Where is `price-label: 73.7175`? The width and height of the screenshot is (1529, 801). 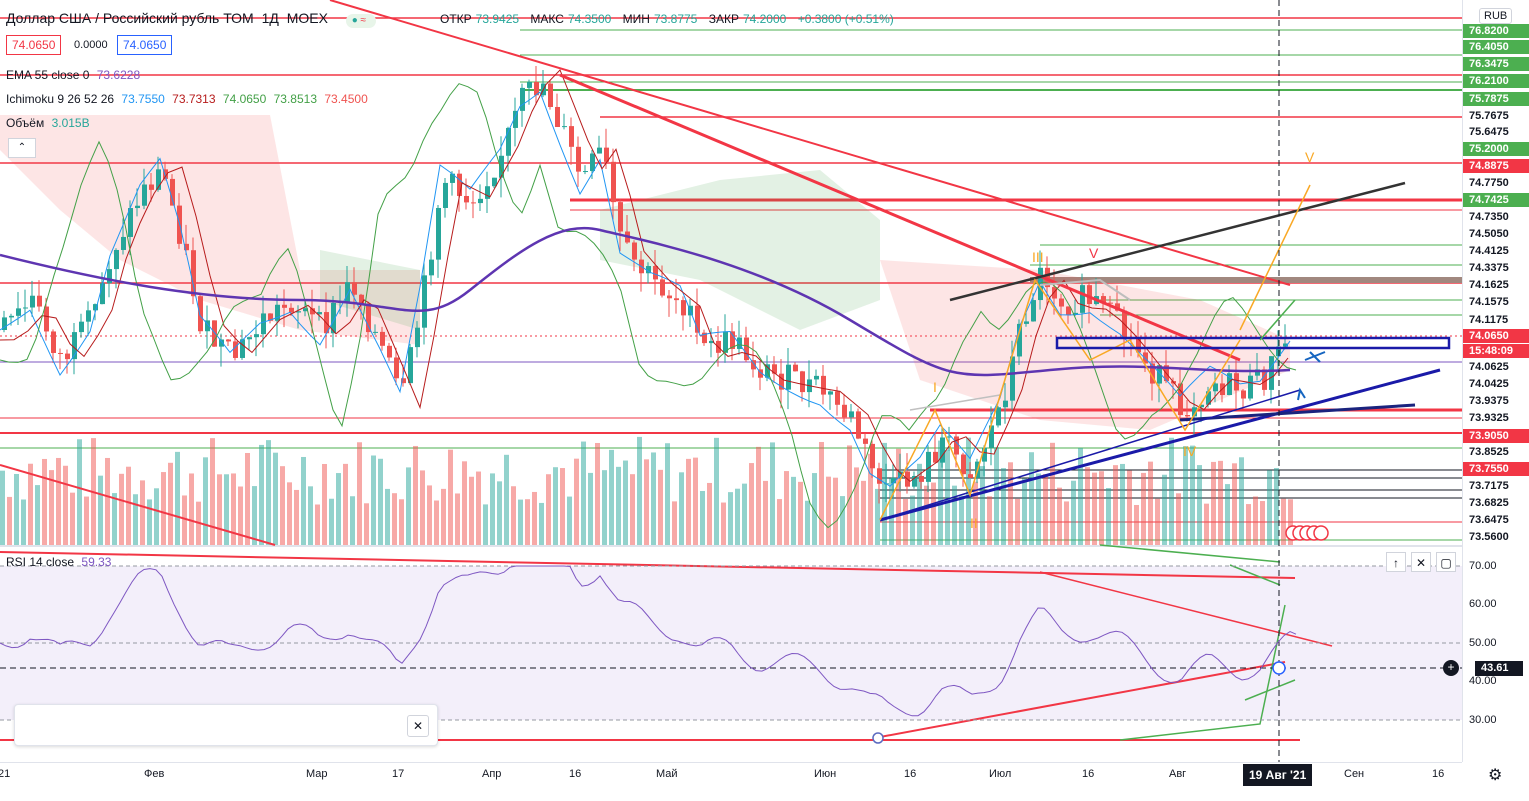 price-label: 73.7175 is located at coordinates (1489, 486).